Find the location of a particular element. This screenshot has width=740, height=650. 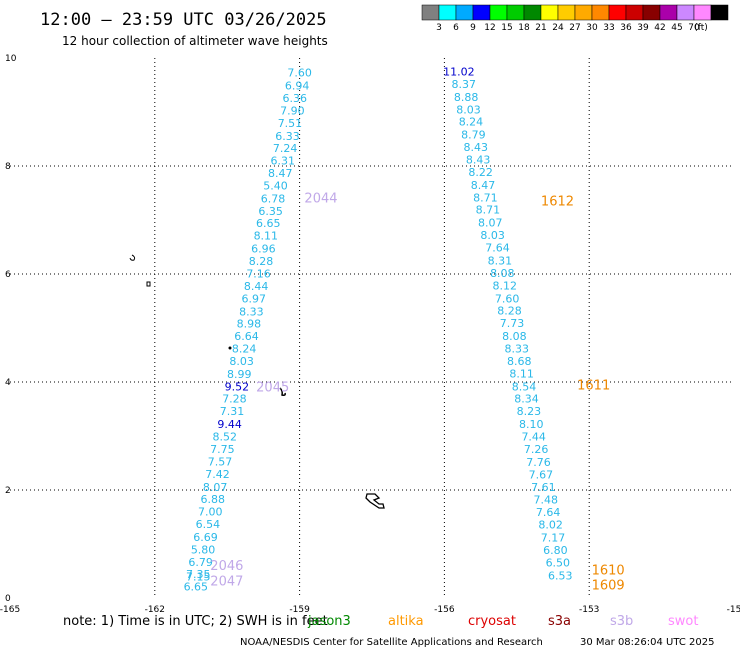

scale-label: 6 is located at coordinates (456, 28).